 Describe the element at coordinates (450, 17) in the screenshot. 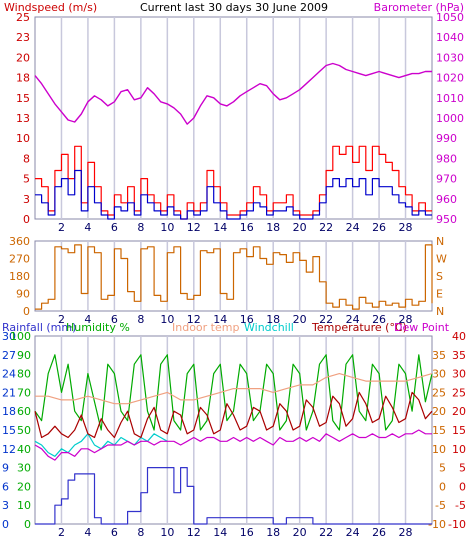

I see `barometer-tick-label: 1050` at that location.